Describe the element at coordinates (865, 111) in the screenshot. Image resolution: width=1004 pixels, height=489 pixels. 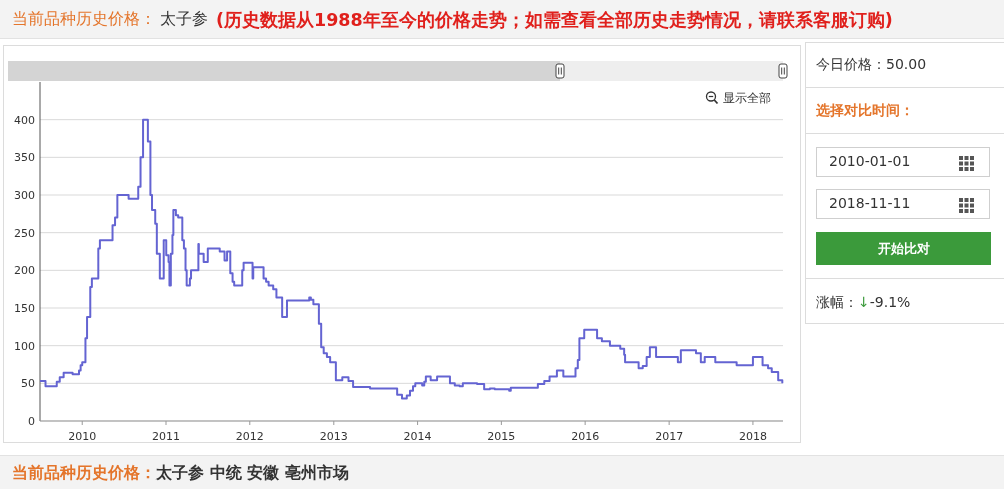
I see `text: 选择对比时间：` at that location.